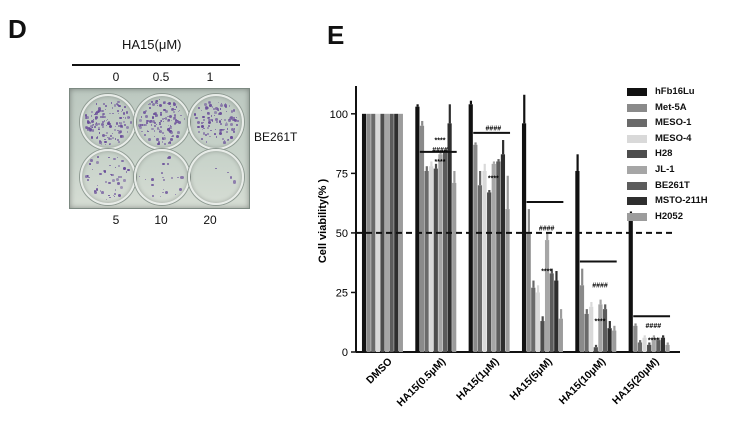  I want to click on legend-label: Met-5A, so click(671, 107).